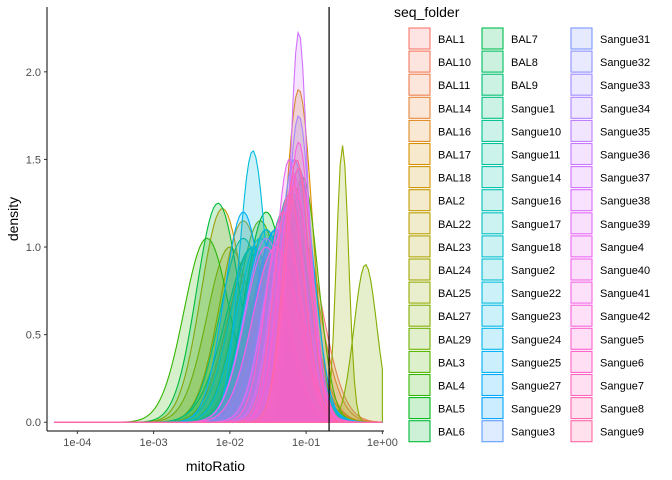  What do you see at coordinates (625, 63) in the screenshot?
I see `legend-label: Sangue32` at bounding box center [625, 63].